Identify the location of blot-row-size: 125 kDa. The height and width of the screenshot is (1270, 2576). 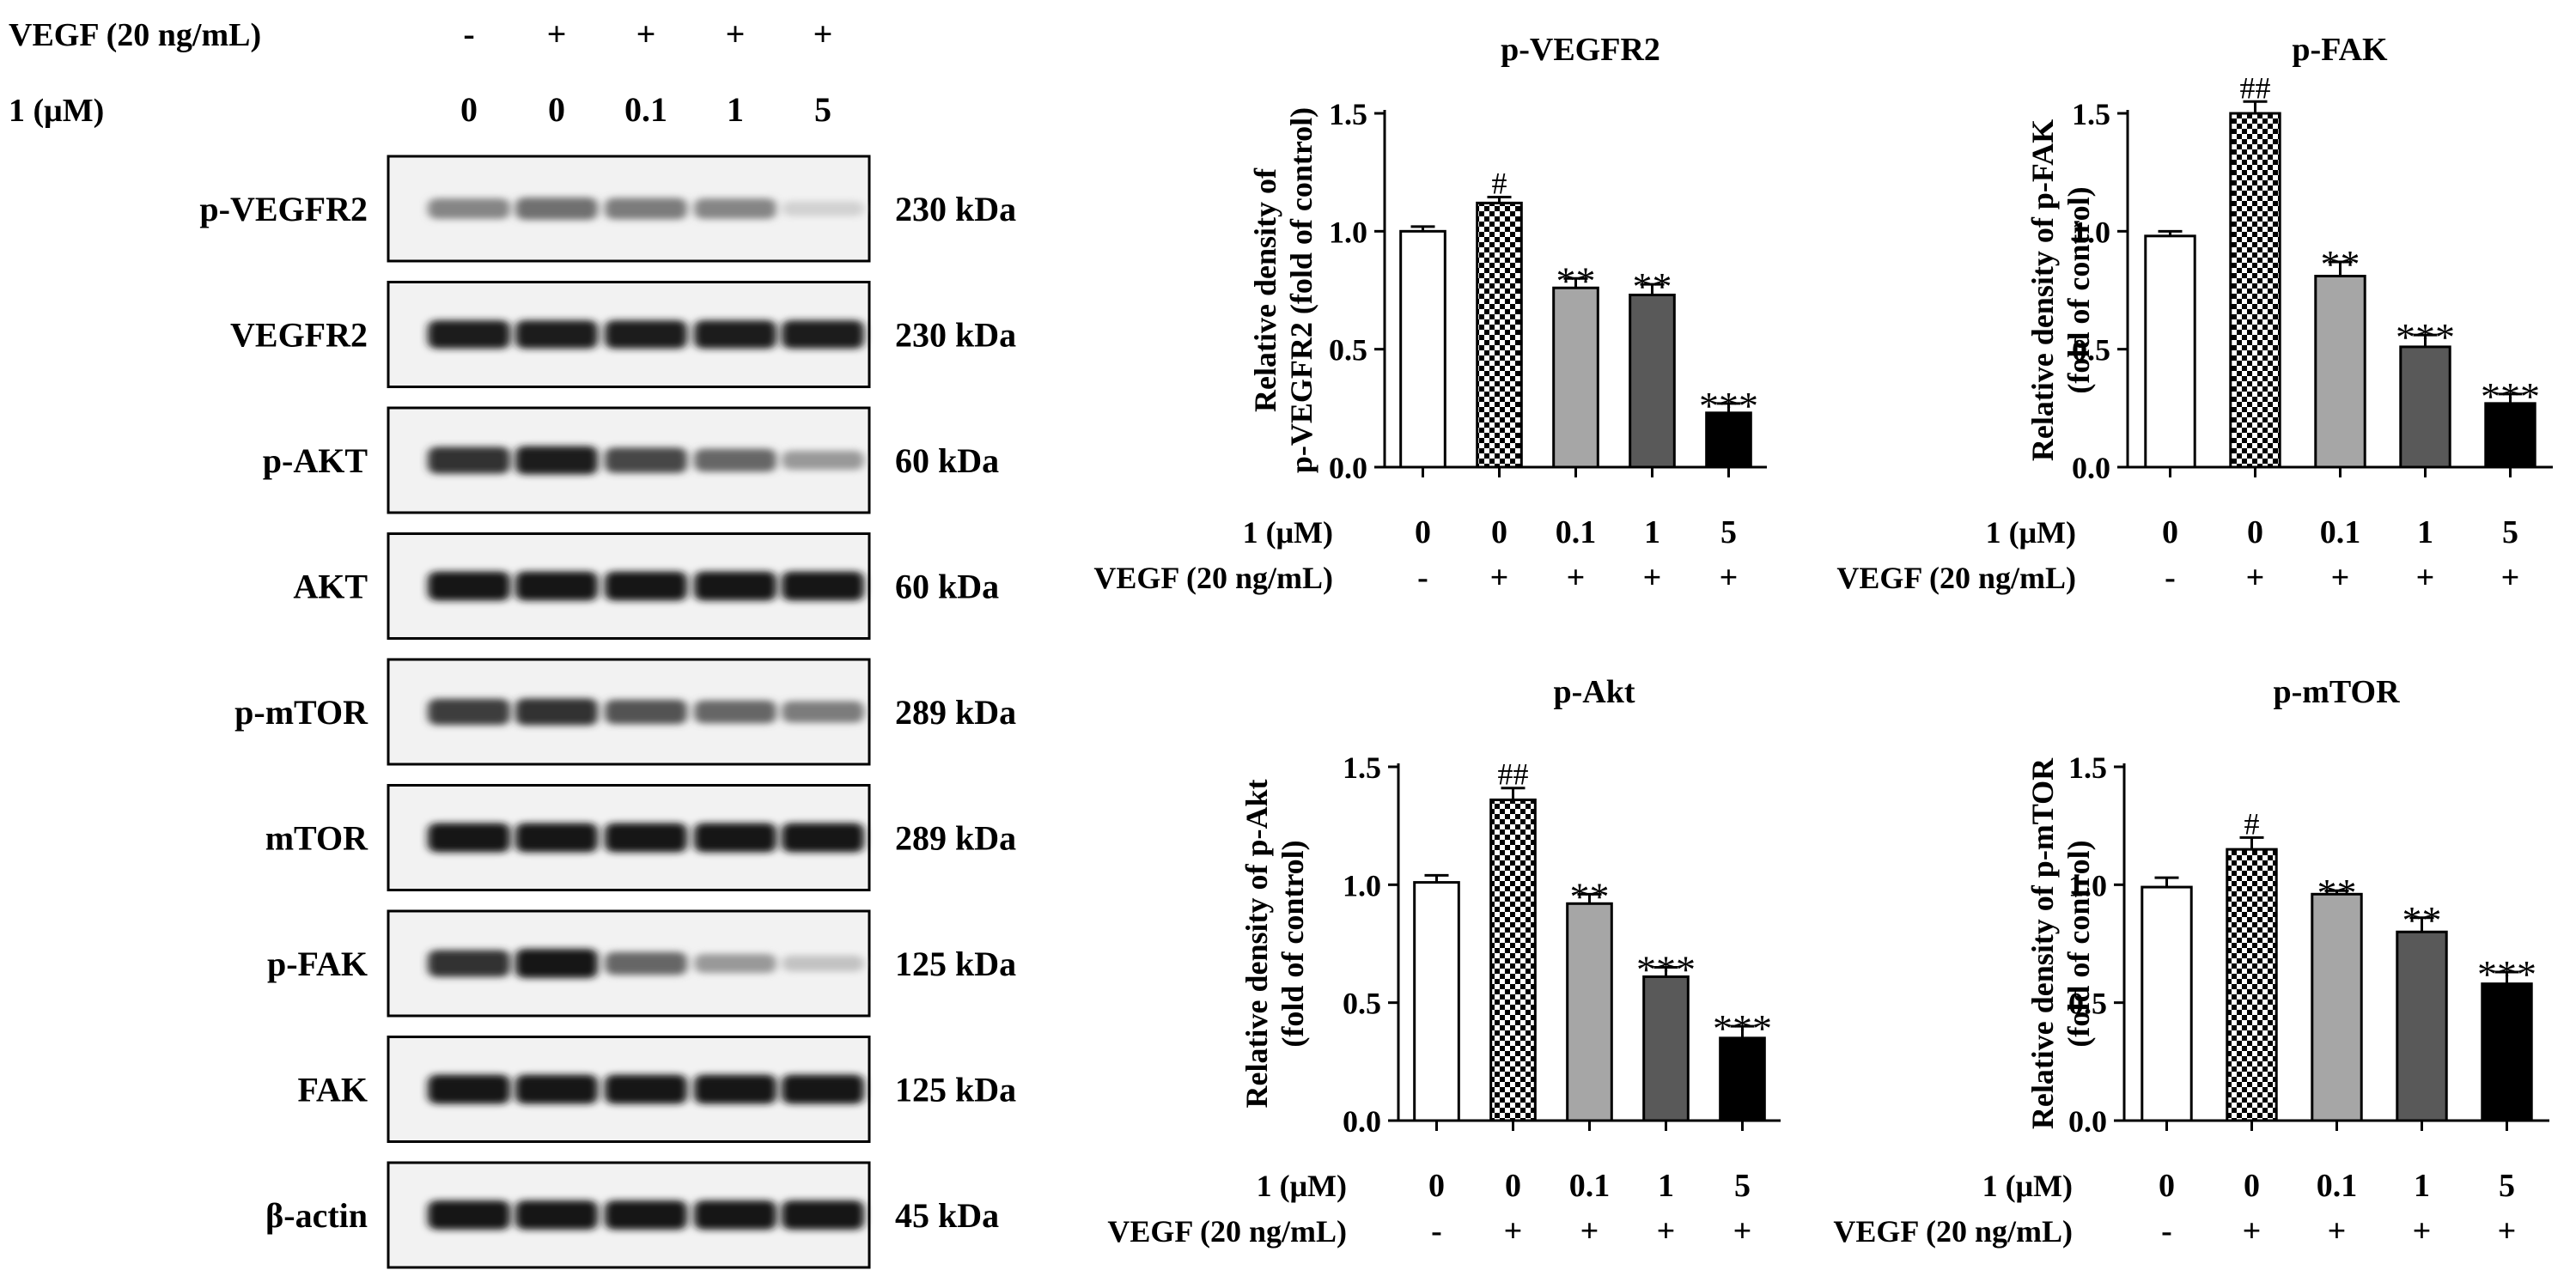
(955, 964).